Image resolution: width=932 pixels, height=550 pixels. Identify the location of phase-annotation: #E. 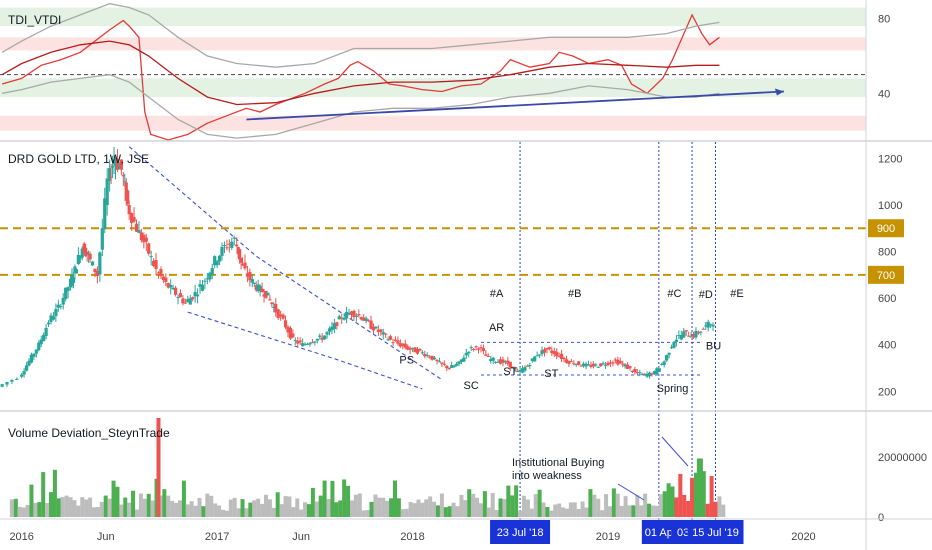
(736, 294).